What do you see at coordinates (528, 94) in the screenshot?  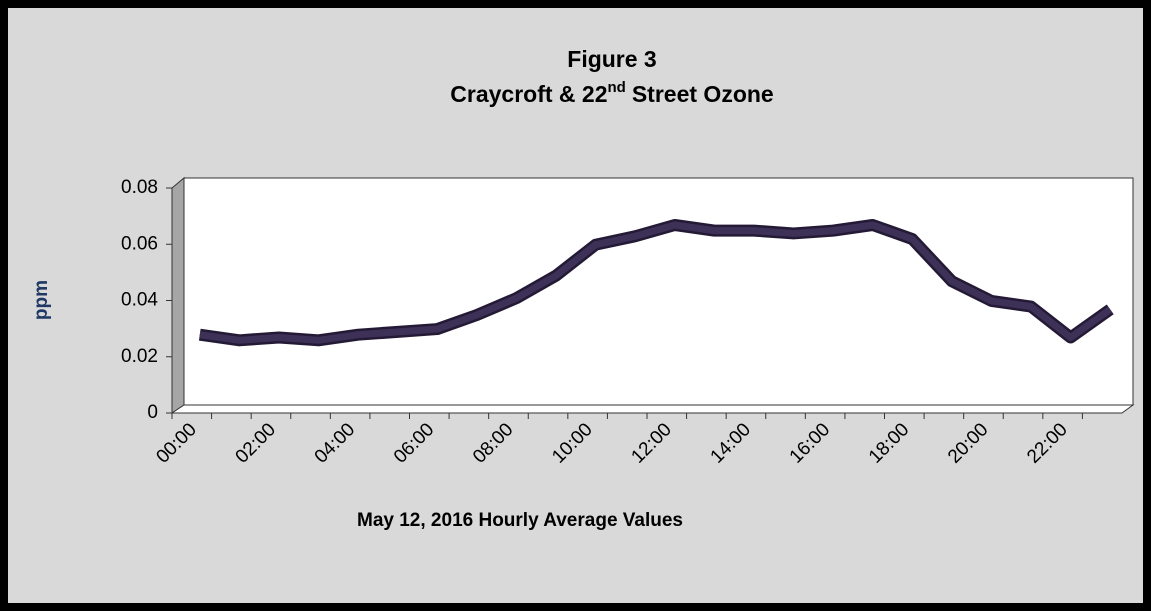 I see `subtitle-text: Craycroft & 22` at bounding box center [528, 94].